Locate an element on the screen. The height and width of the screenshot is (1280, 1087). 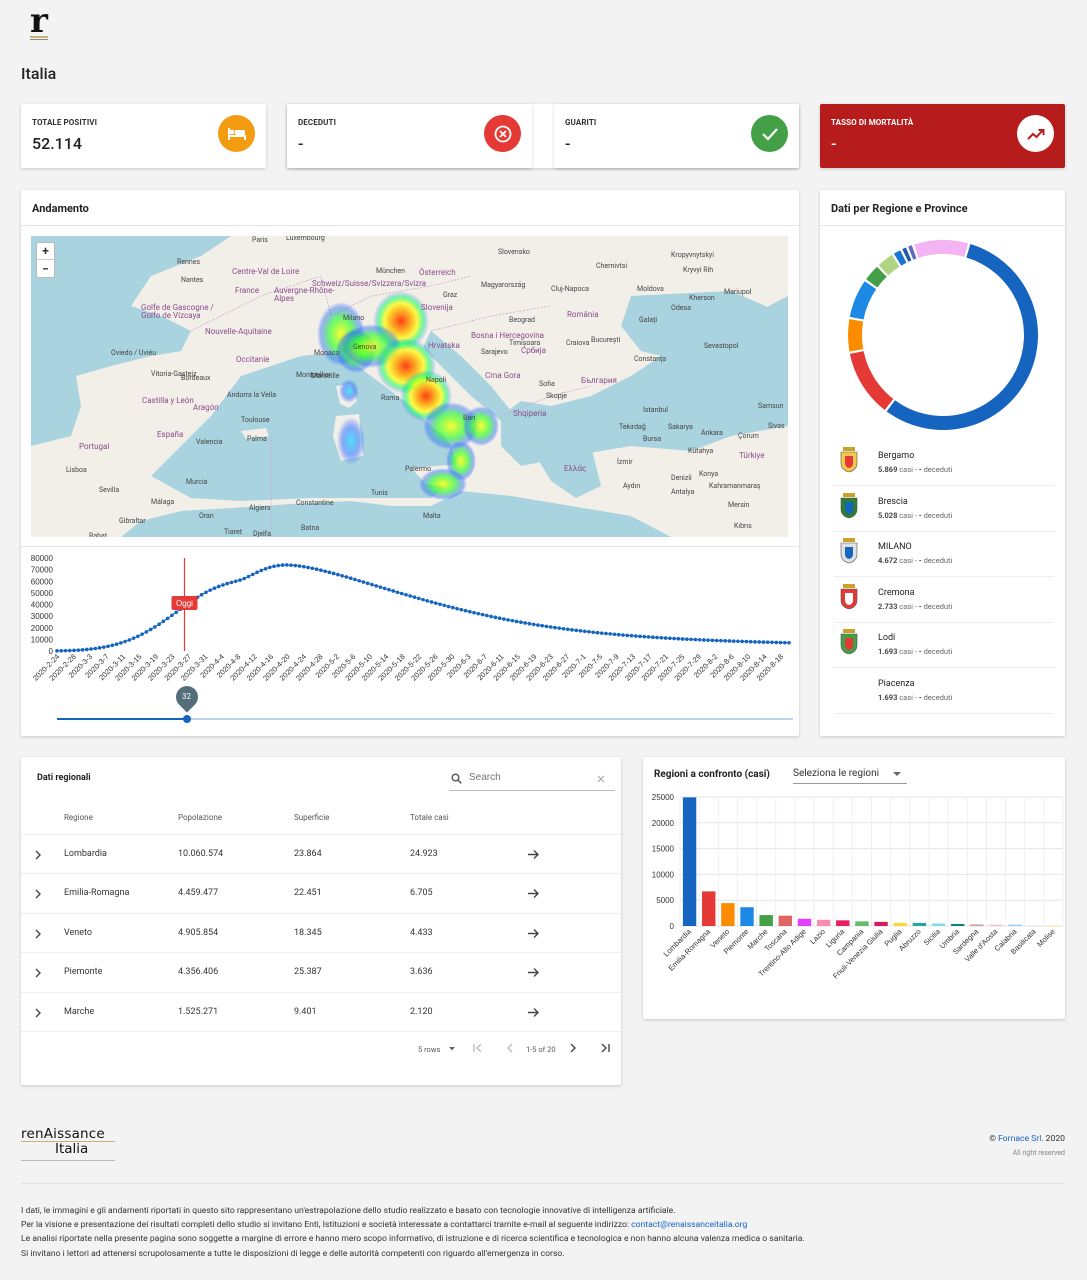
map-city-label: Constantine is located at coordinates (315, 503).